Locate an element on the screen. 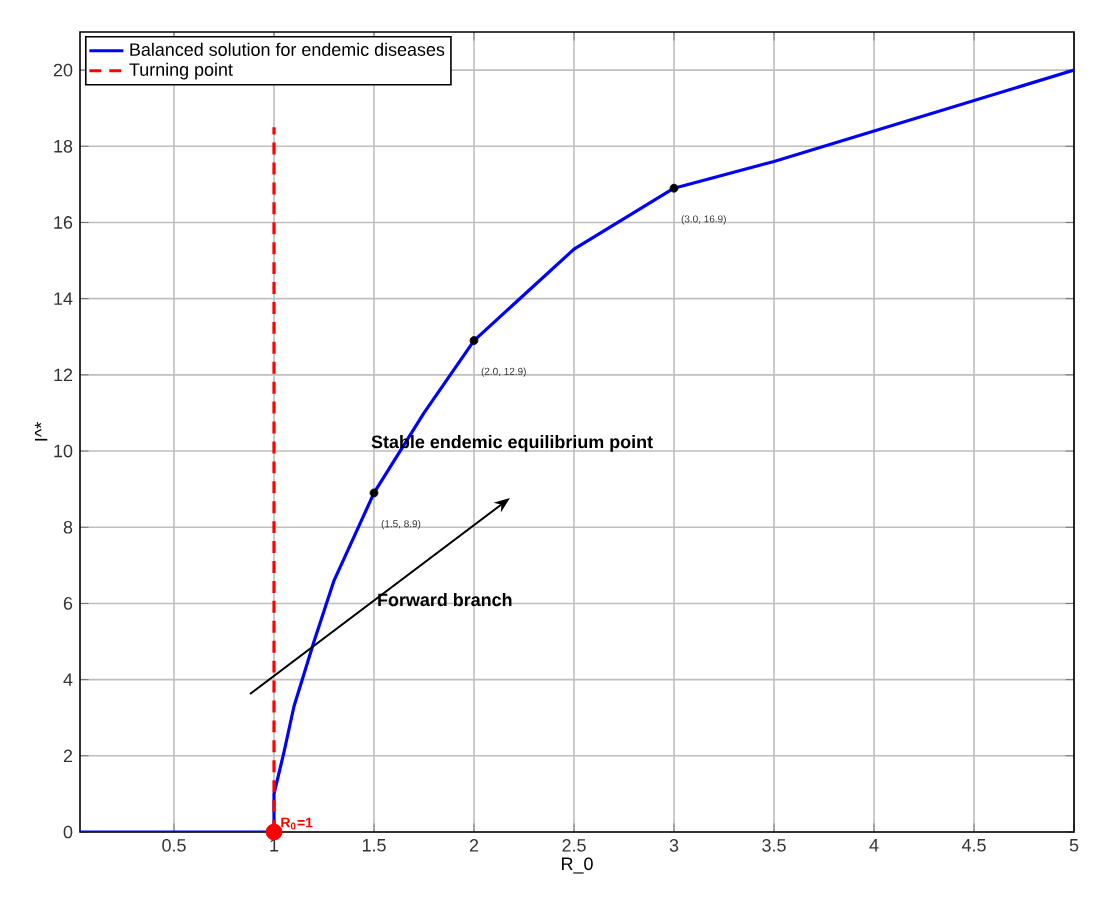 The image size is (1094, 904). x-tick-label: 5 is located at coordinates (1074, 845).